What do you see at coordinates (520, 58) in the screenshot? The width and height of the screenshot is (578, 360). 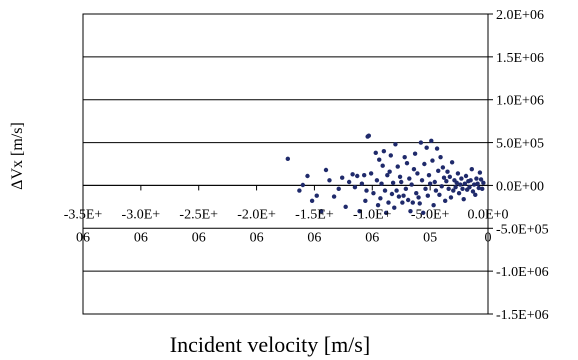 I see `y-tick-label: 1.5E+06` at bounding box center [520, 58].